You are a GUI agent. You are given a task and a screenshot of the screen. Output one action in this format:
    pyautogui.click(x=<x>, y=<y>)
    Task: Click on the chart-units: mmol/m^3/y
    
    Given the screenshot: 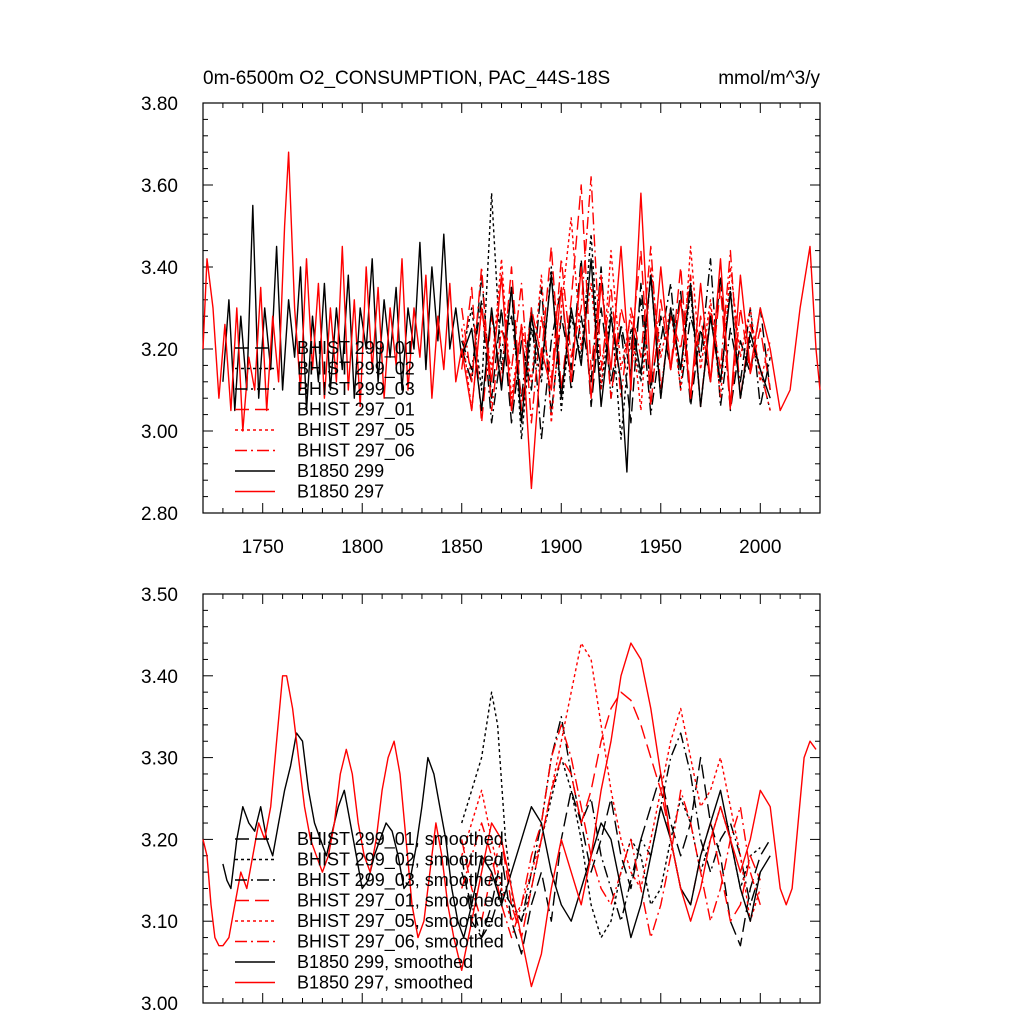 What is the action you would take?
    pyautogui.click(x=769, y=78)
    